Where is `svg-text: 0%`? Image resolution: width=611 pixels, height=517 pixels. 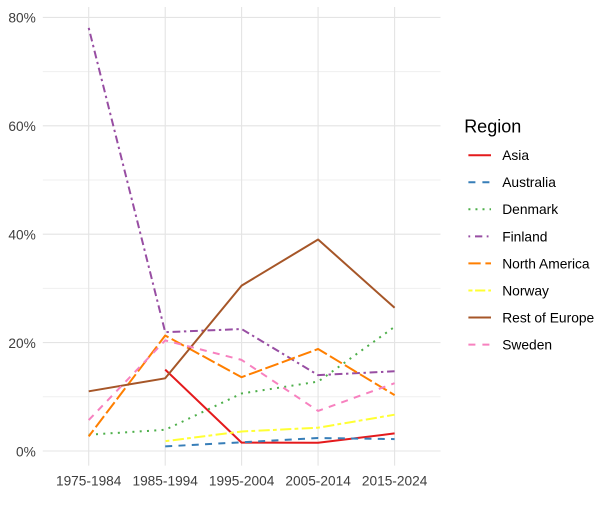
svg-text: 0% is located at coordinates (26, 451).